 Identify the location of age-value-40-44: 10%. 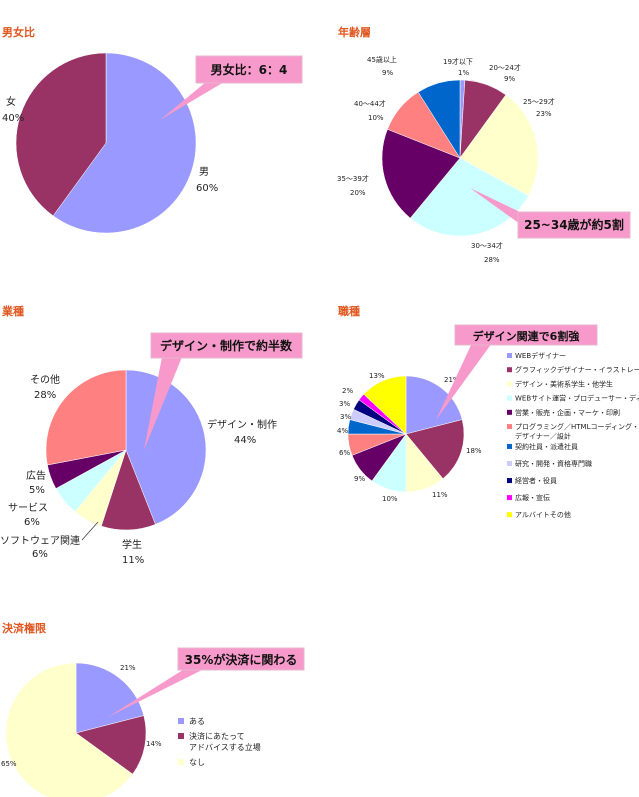
(376, 118).